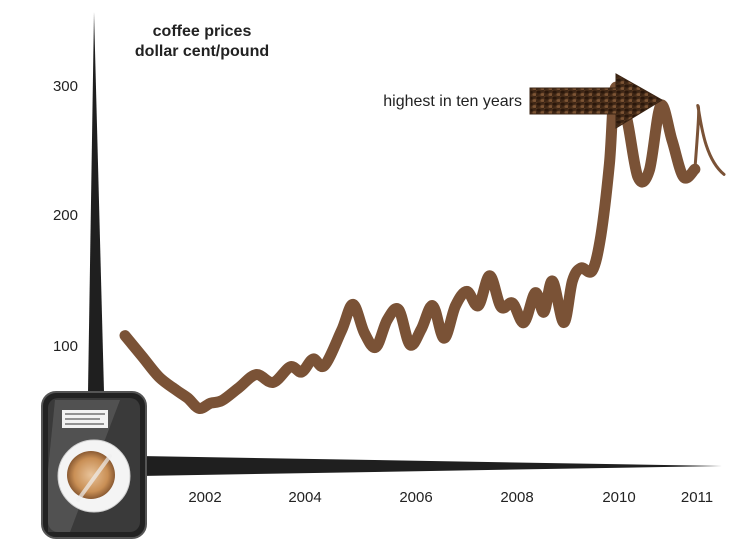  What do you see at coordinates (202, 31) in the screenshot?
I see `chart-title: coffee prices` at bounding box center [202, 31].